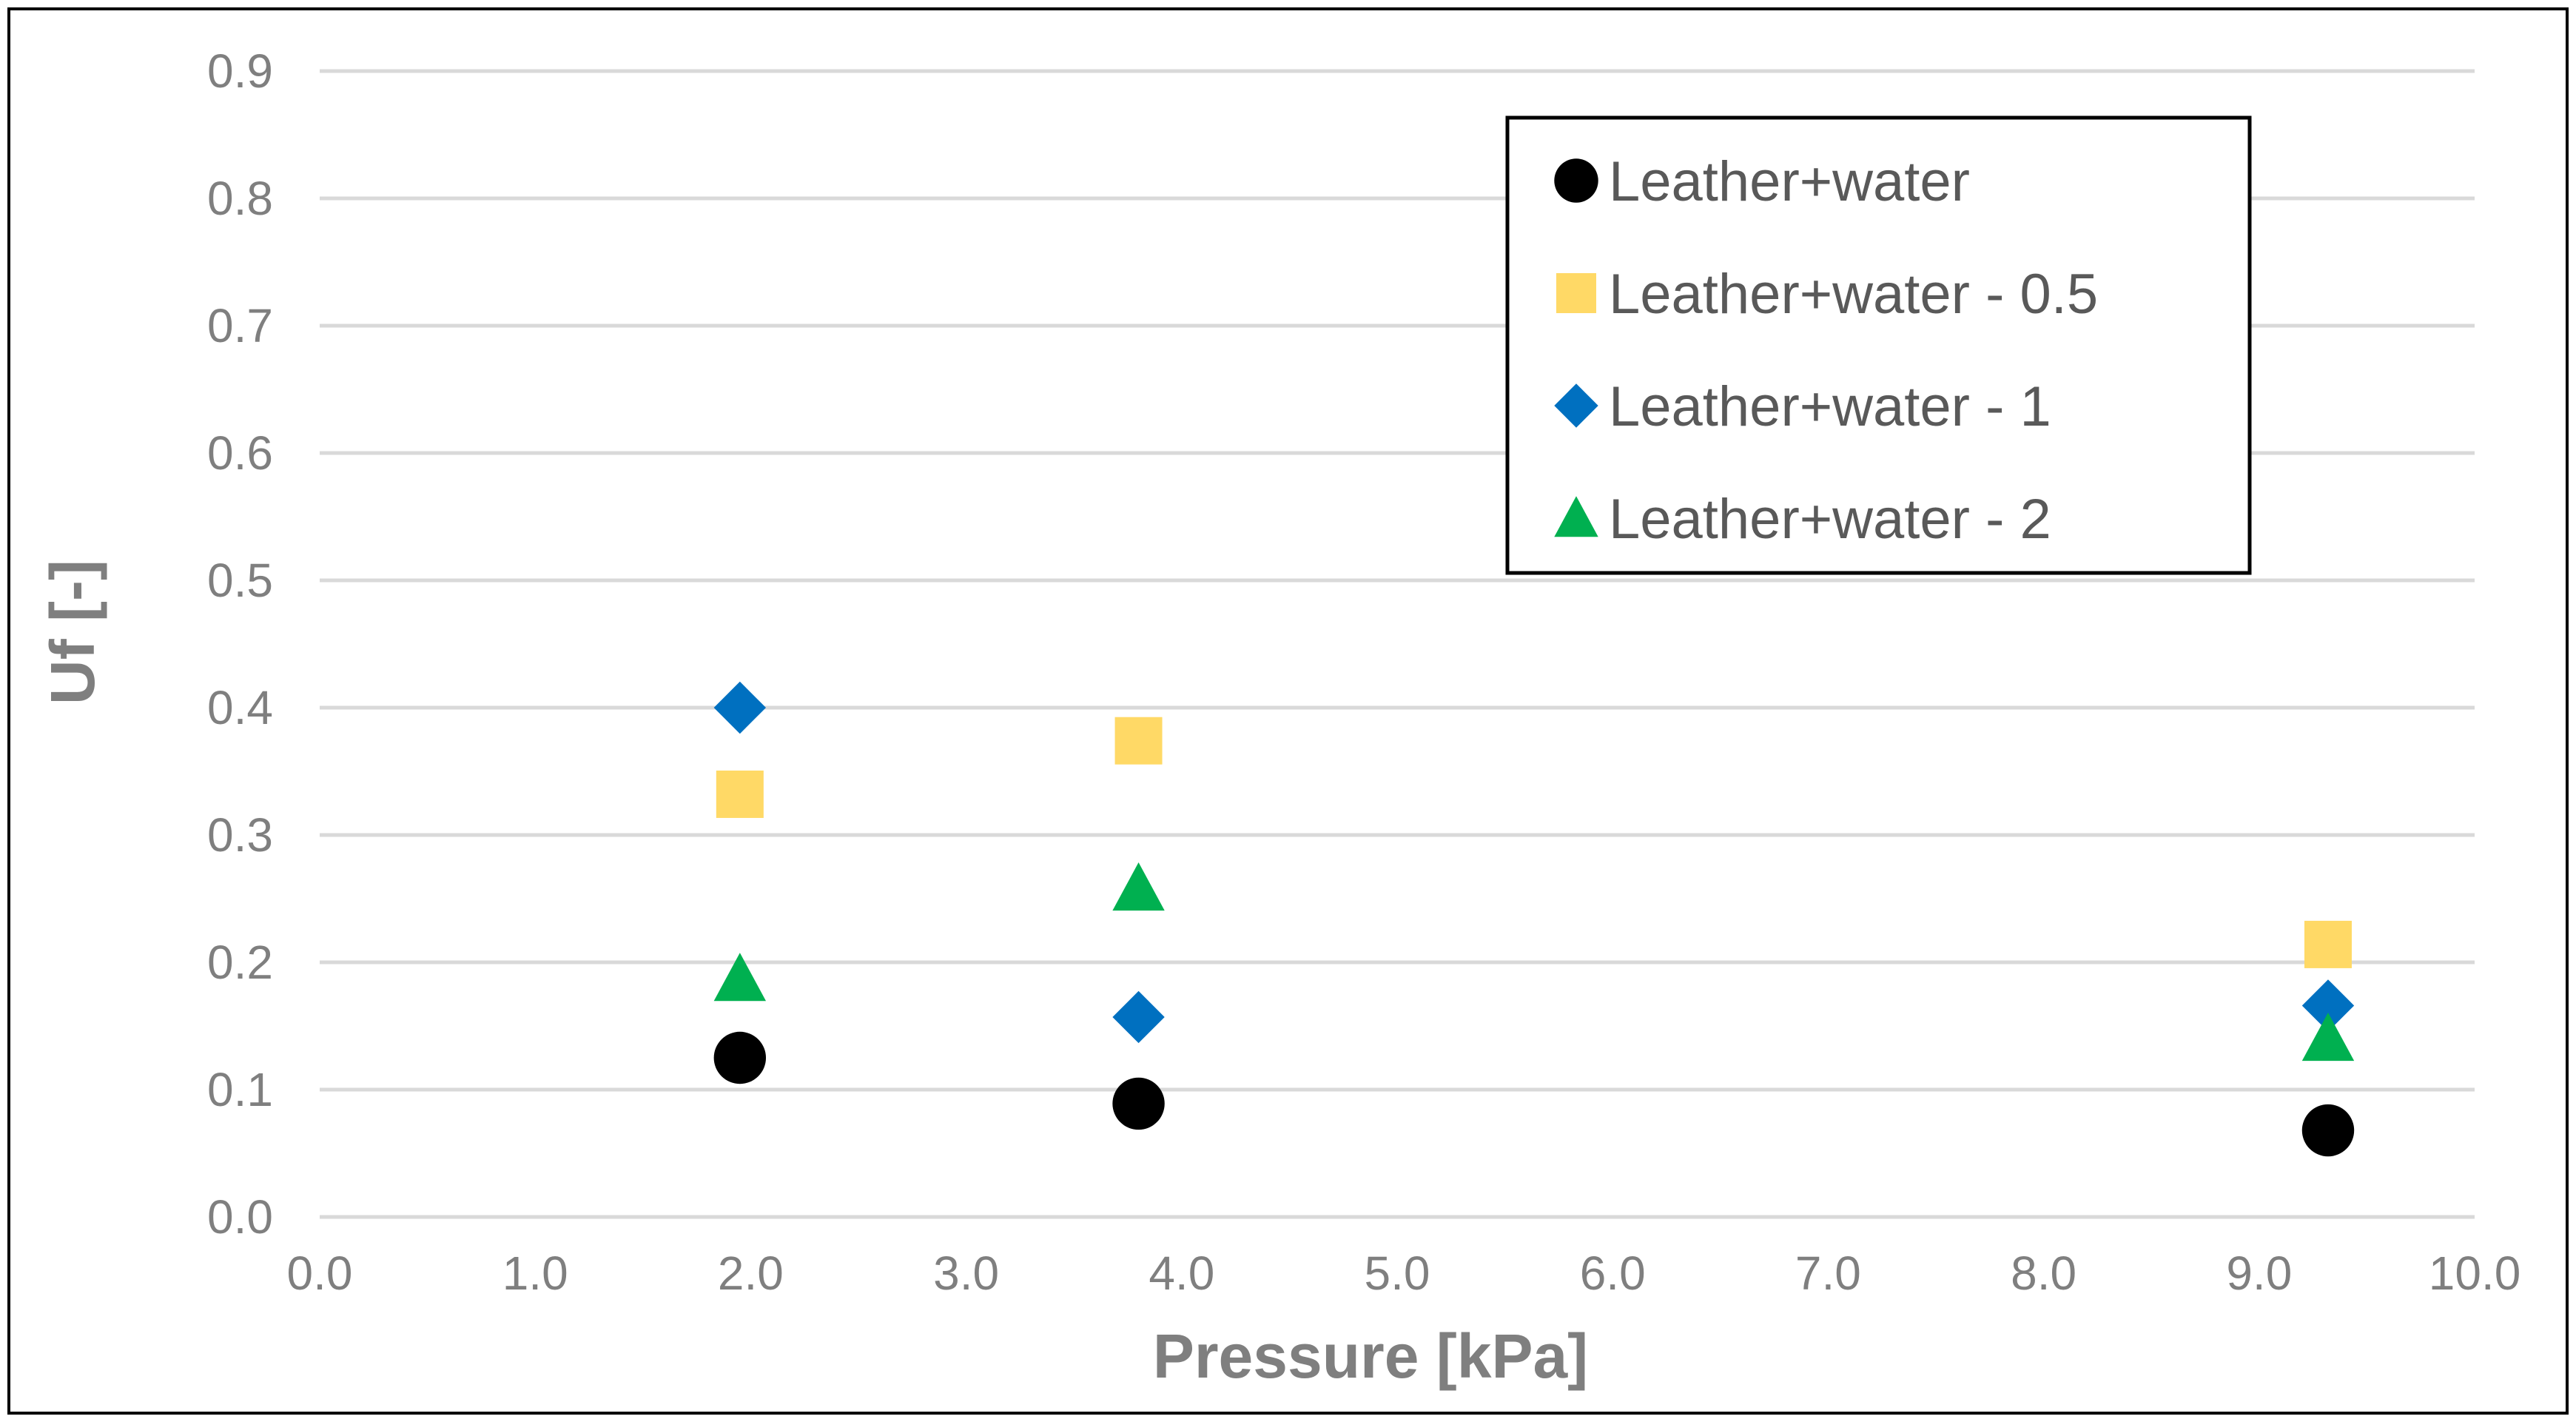 This screenshot has height=1422, width=2576. I want to click on y-tick-label: 0.7, so click(240, 325).